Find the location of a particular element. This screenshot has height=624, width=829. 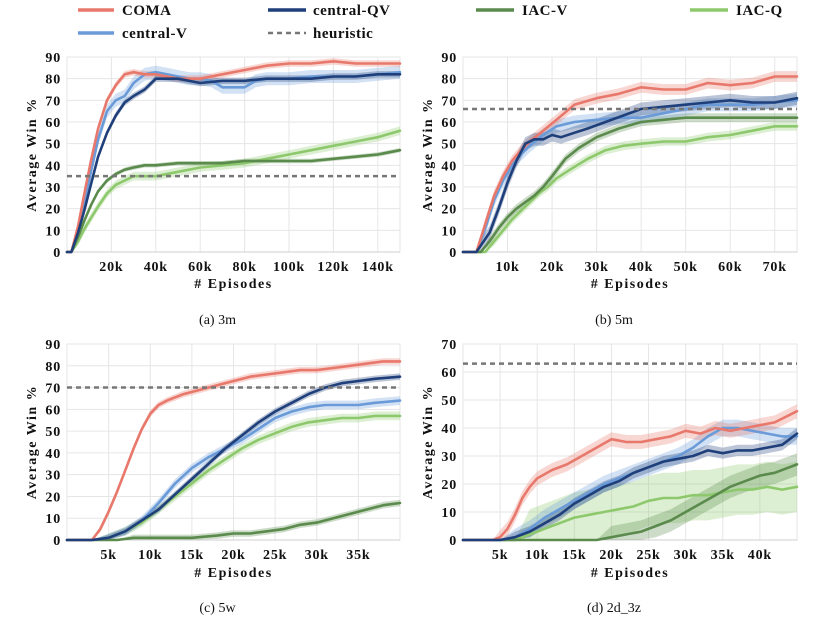

x-tick-label: 80k is located at coordinates (245, 267).